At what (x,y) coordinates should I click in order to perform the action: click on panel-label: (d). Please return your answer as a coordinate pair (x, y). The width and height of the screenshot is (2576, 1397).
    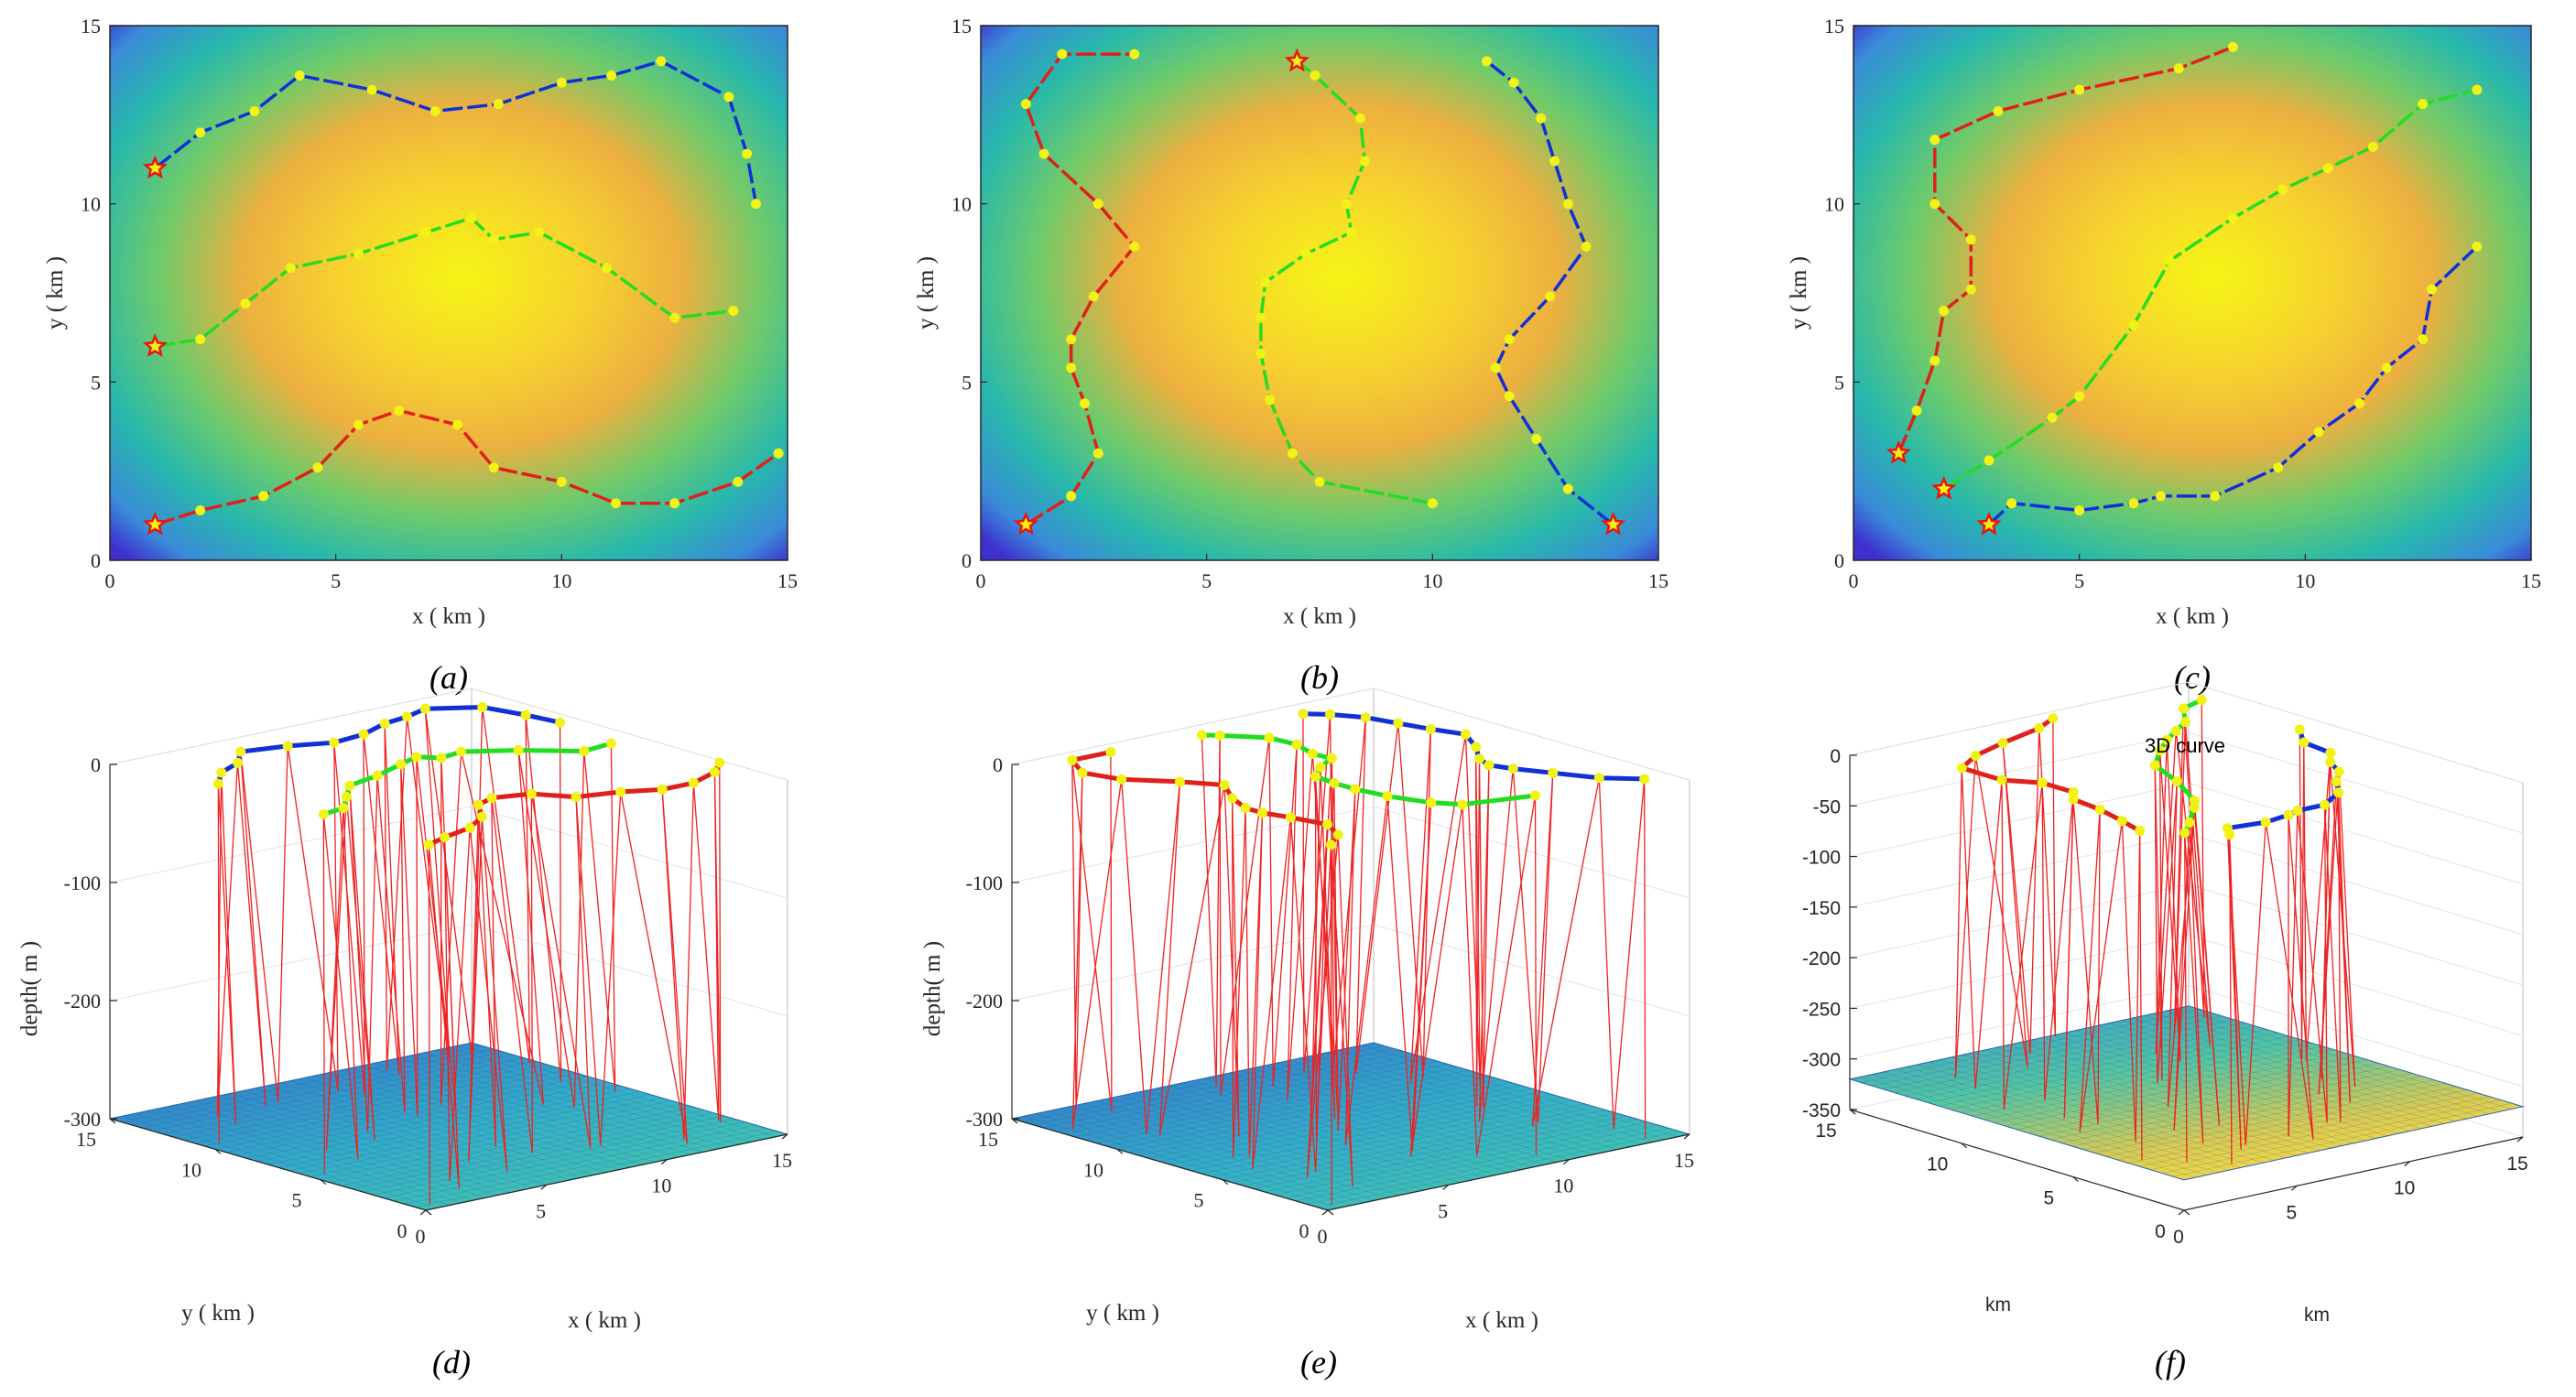
    Looking at the image, I should click on (451, 1362).